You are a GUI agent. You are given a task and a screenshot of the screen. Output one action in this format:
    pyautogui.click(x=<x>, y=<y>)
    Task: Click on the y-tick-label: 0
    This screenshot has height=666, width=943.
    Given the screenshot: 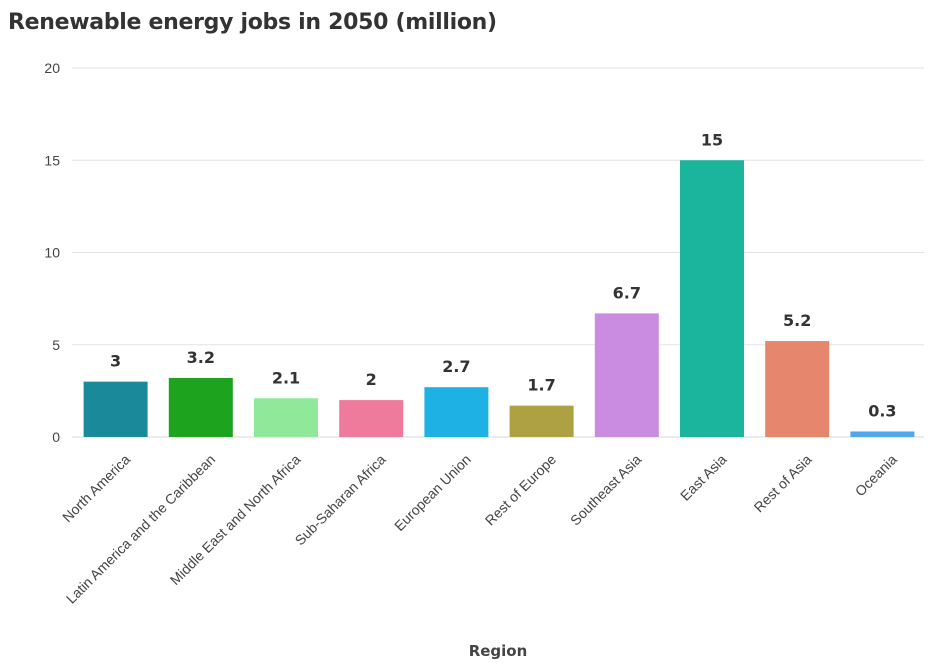 What is the action you would take?
    pyautogui.click(x=56, y=437)
    